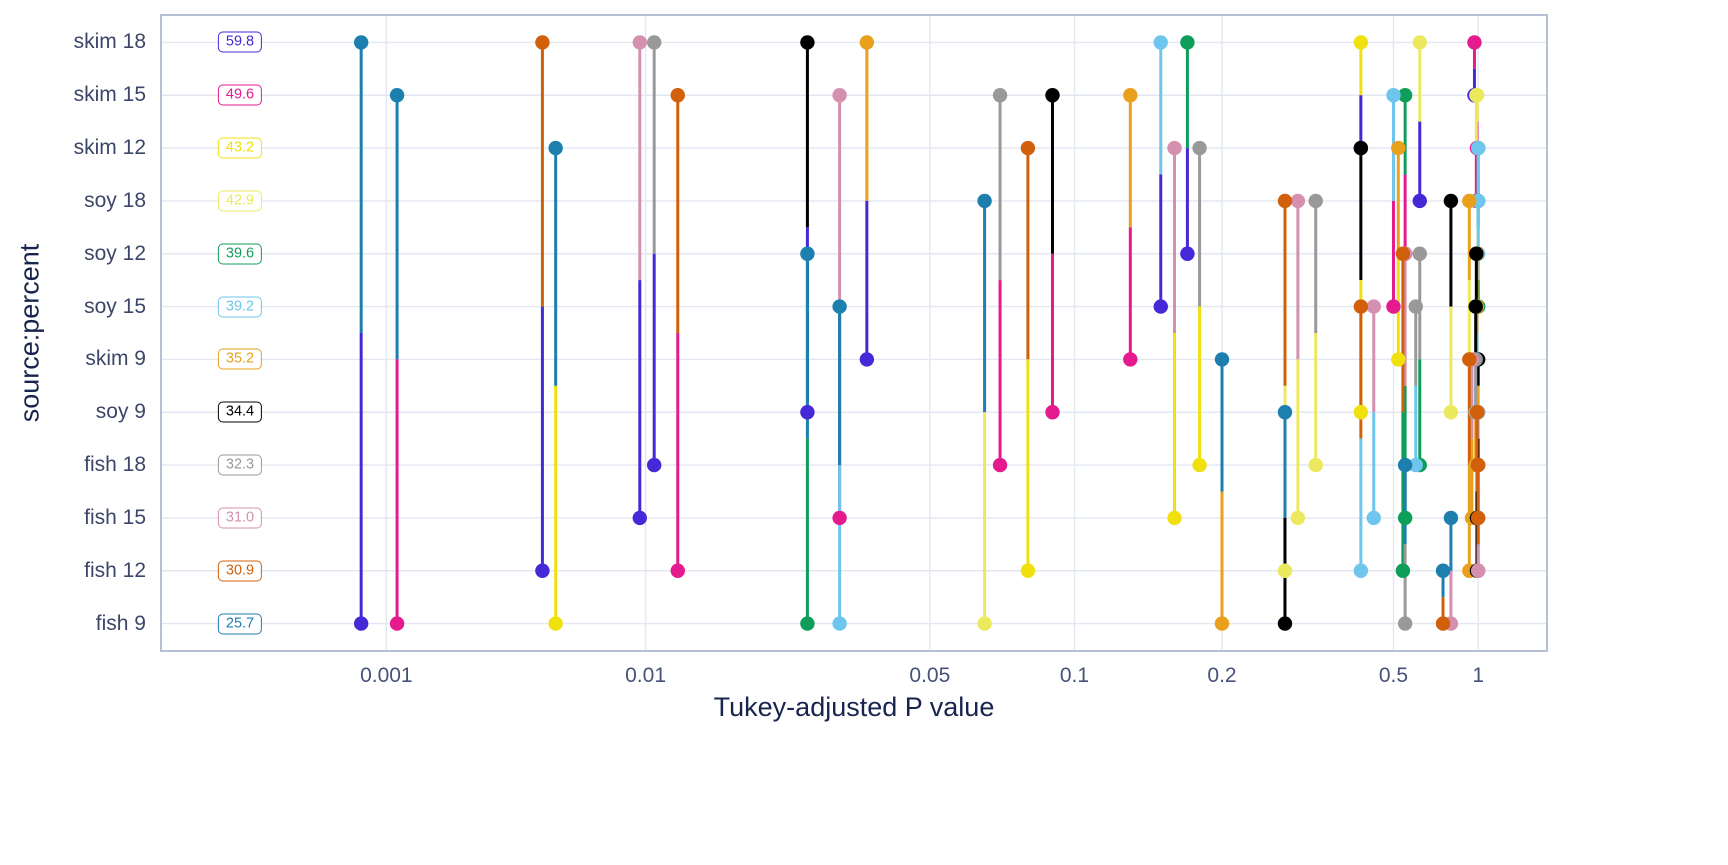  Describe the element at coordinates (240, 307) in the screenshot. I see `group-mean-chip: 39.2` at that location.